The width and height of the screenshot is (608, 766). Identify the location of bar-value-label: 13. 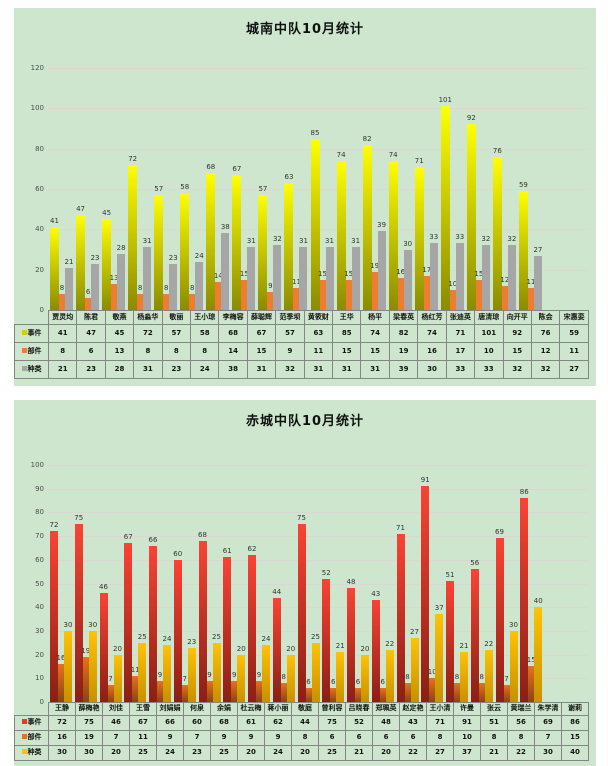
(114, 277).